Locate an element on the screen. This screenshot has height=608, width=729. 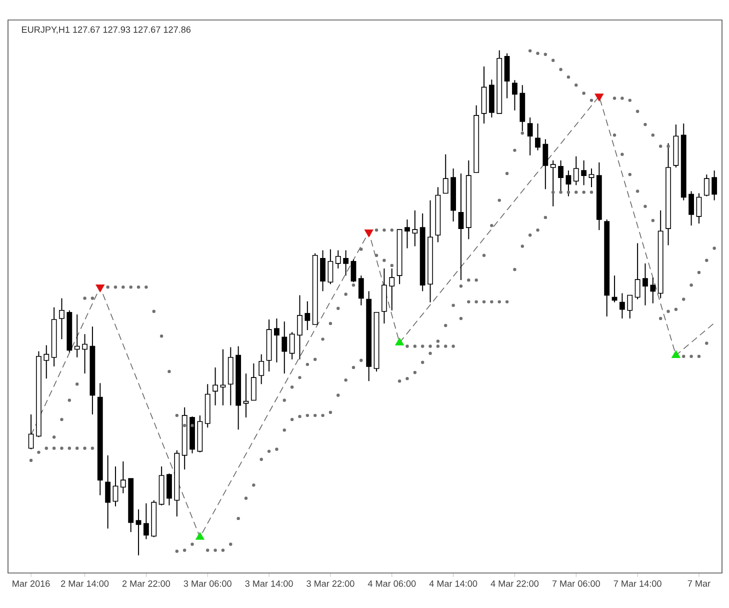
x-tick-label: 2 Mar 22:00 is located at coordinates (146, 583).